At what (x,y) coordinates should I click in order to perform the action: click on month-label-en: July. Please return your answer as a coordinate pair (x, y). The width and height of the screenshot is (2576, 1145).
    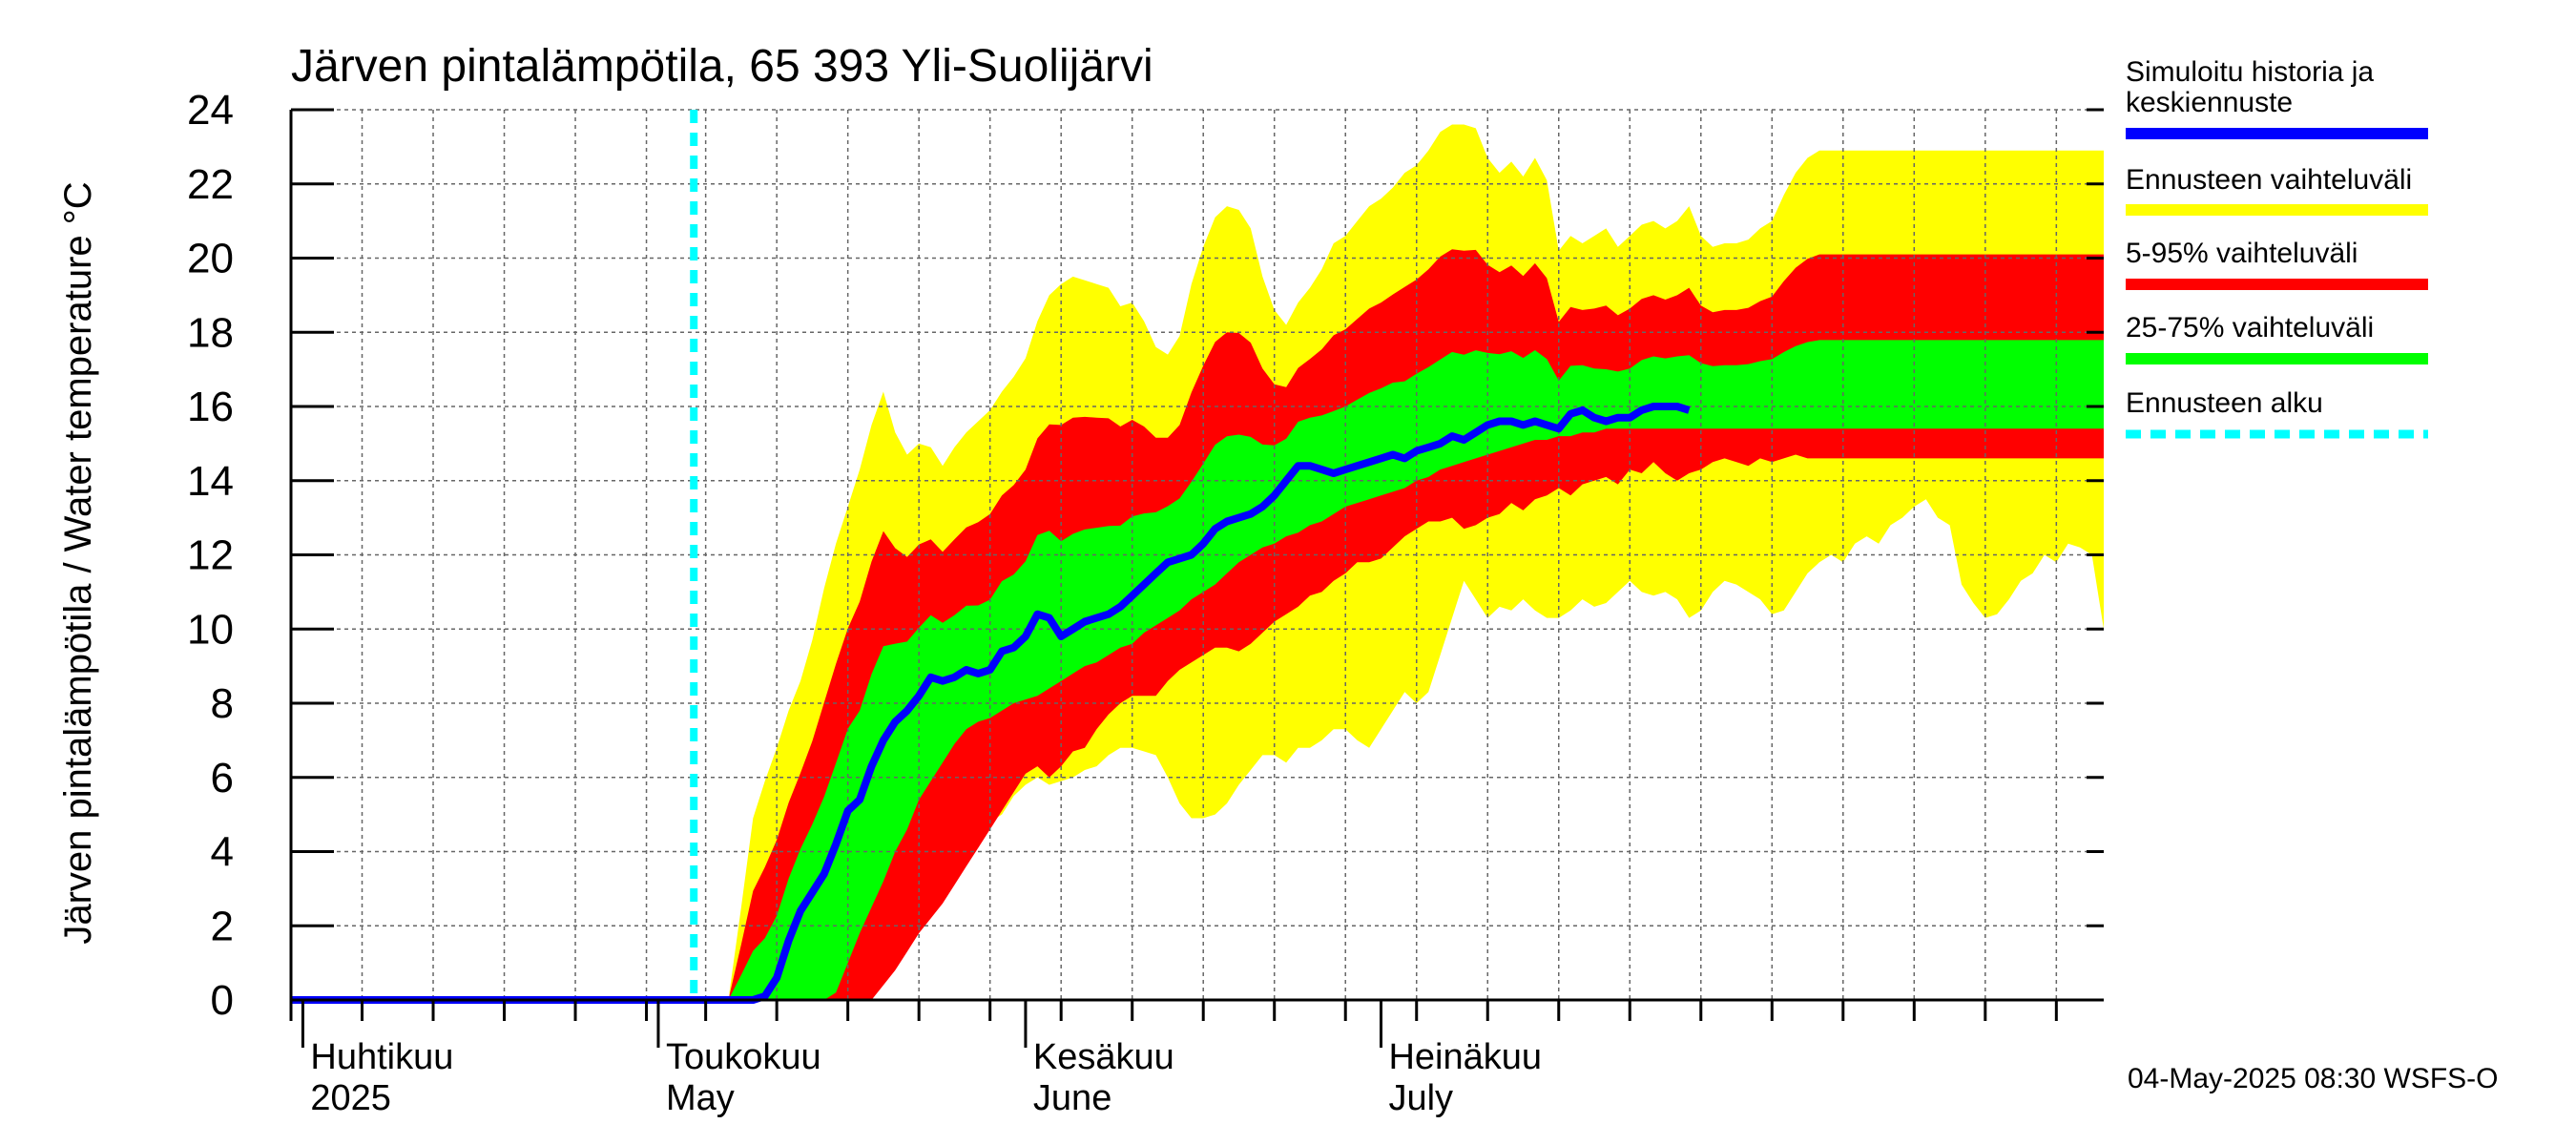
    Looking at the image, I should click on (1420, 1098).